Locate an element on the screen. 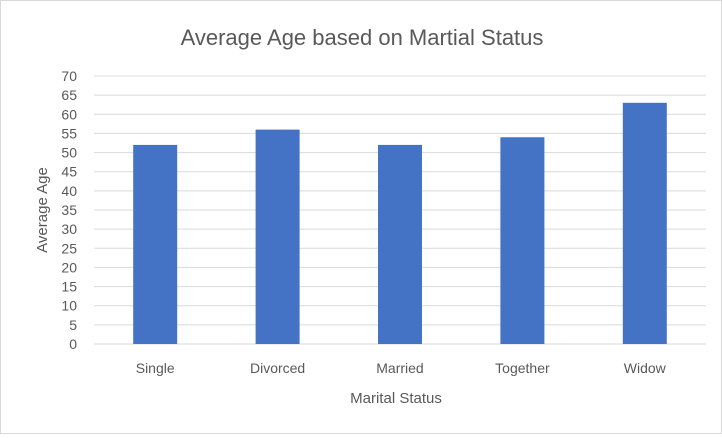 This screenshot has width=722, height=438. y-tick-label: 60 is located at coordinates (69, 114).